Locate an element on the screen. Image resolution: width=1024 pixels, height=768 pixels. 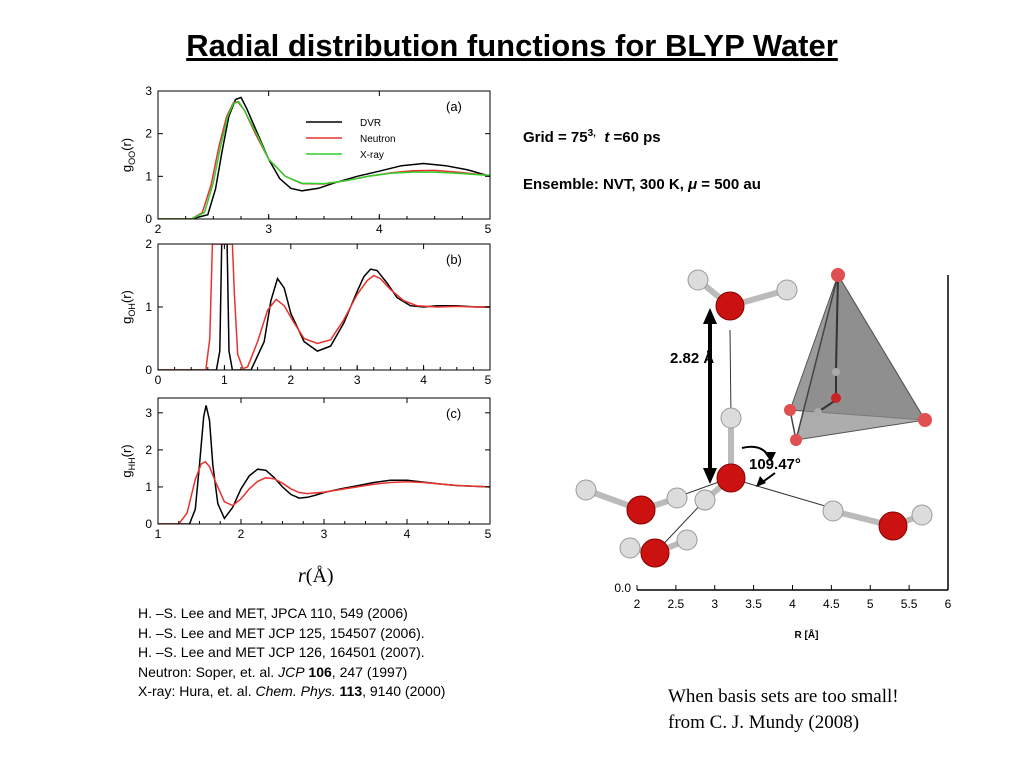
panel-a-goo: 2 3 4 5 0 1 2 3 (a) gOO(r) DVR Neutron X-ray is located at coordinates (305, 160).